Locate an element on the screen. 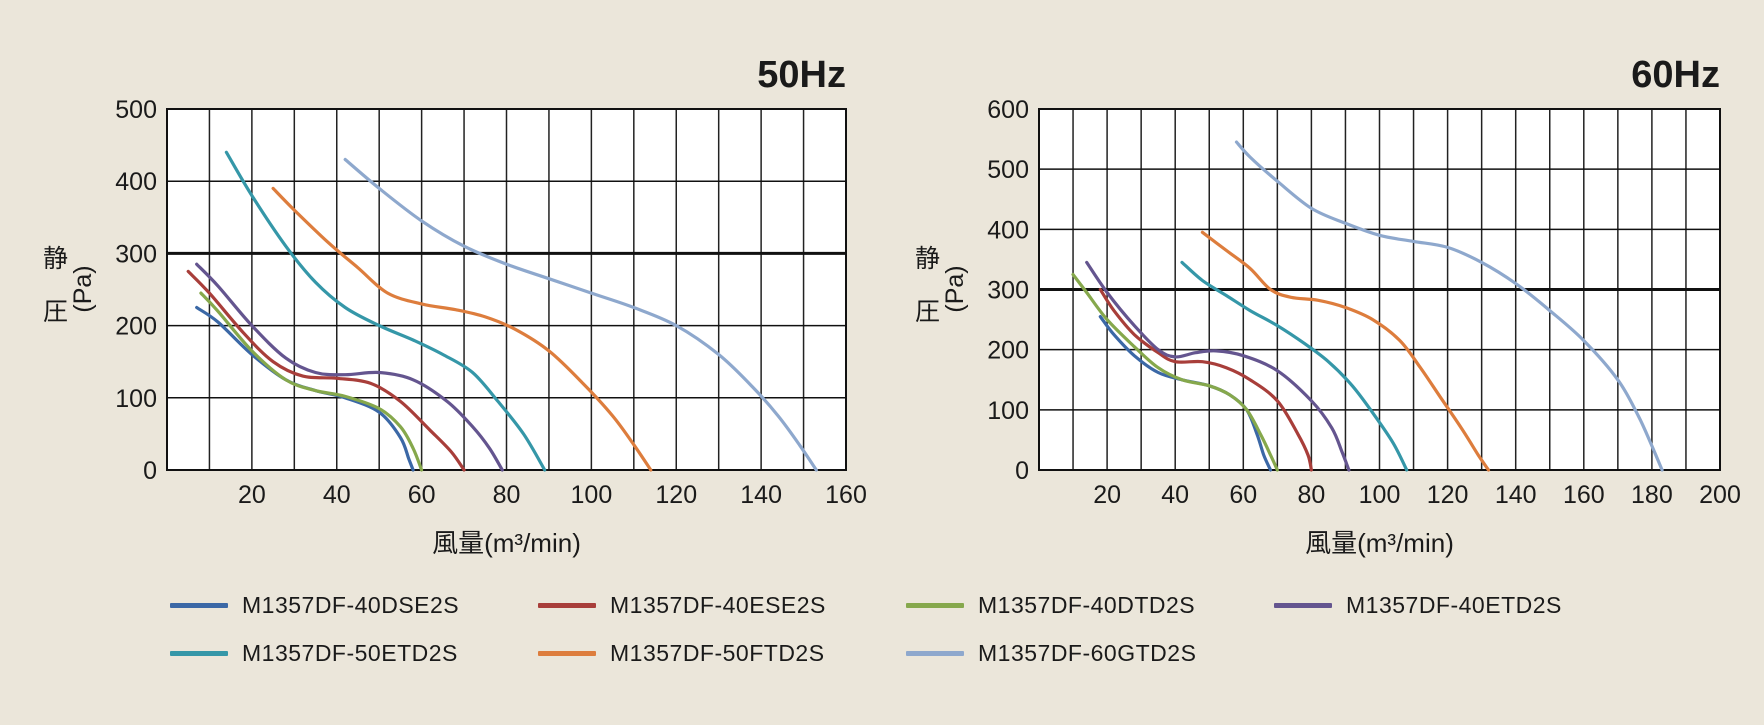  legend-label: M1357DF-40ESE2S is located at coordinates (718, 604).